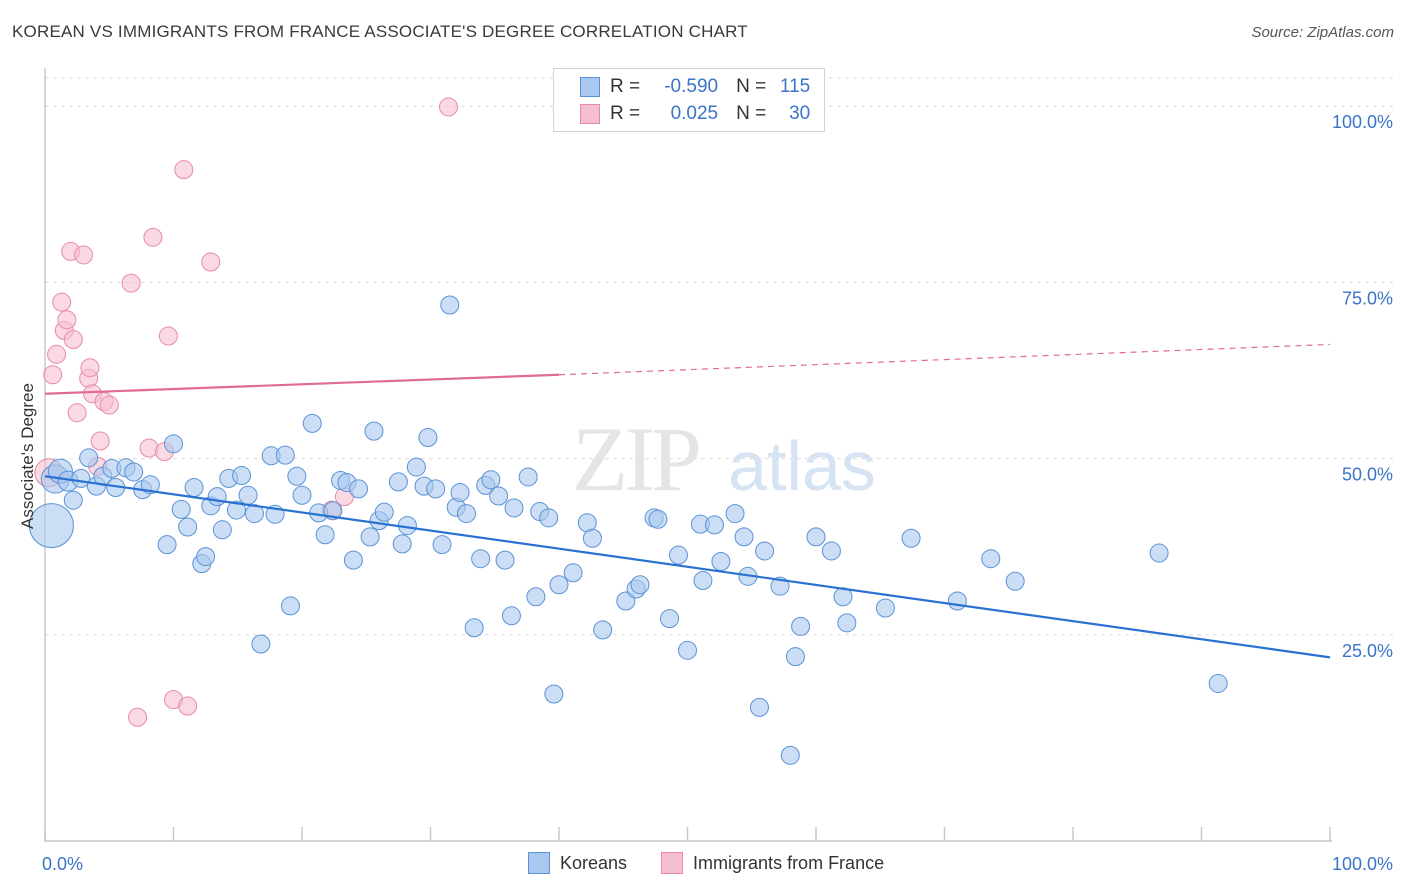 This screenshot has height=892, width=1406. I want to click on y-tick-label: 100.0%, so click(1362, 122).